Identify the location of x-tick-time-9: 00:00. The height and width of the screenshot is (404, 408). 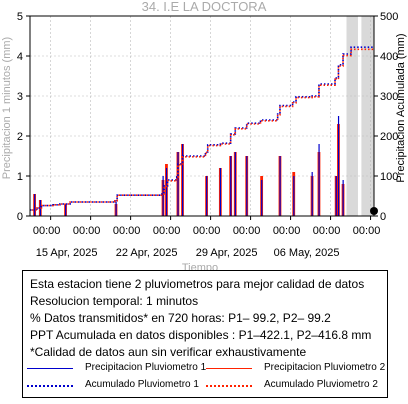
(367, 231).